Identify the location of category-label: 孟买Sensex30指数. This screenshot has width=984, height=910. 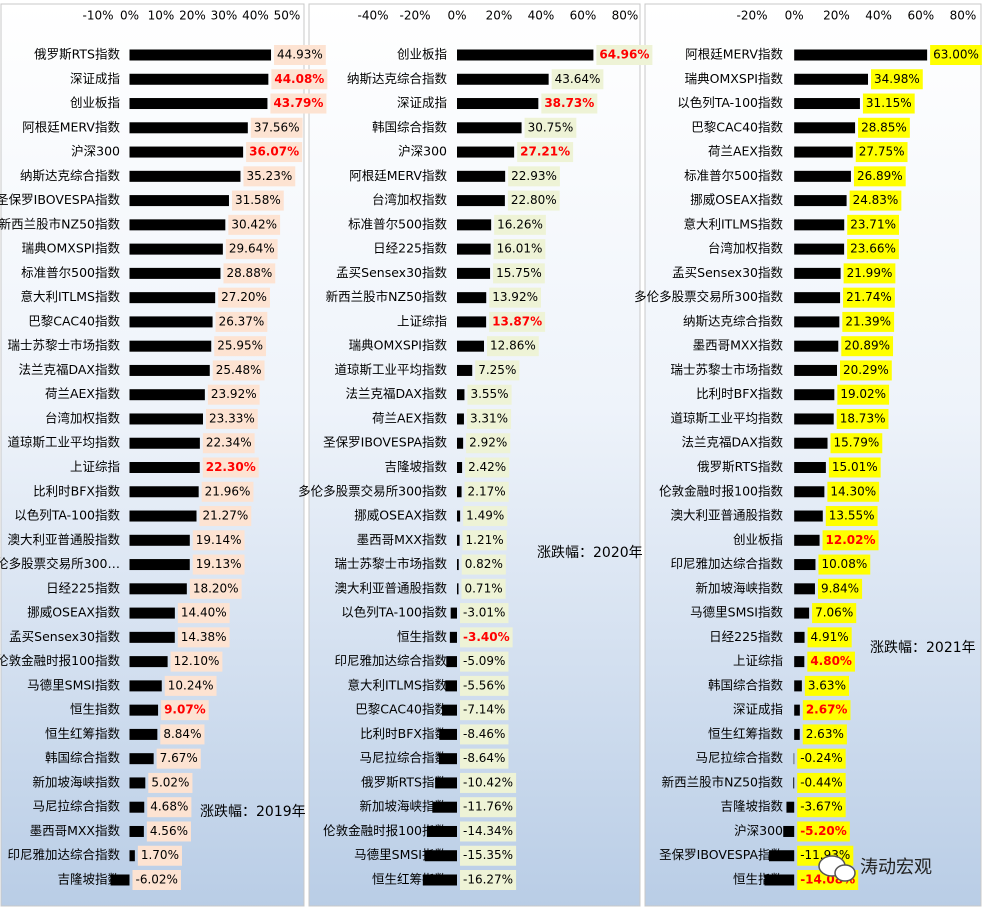
(727, 272).